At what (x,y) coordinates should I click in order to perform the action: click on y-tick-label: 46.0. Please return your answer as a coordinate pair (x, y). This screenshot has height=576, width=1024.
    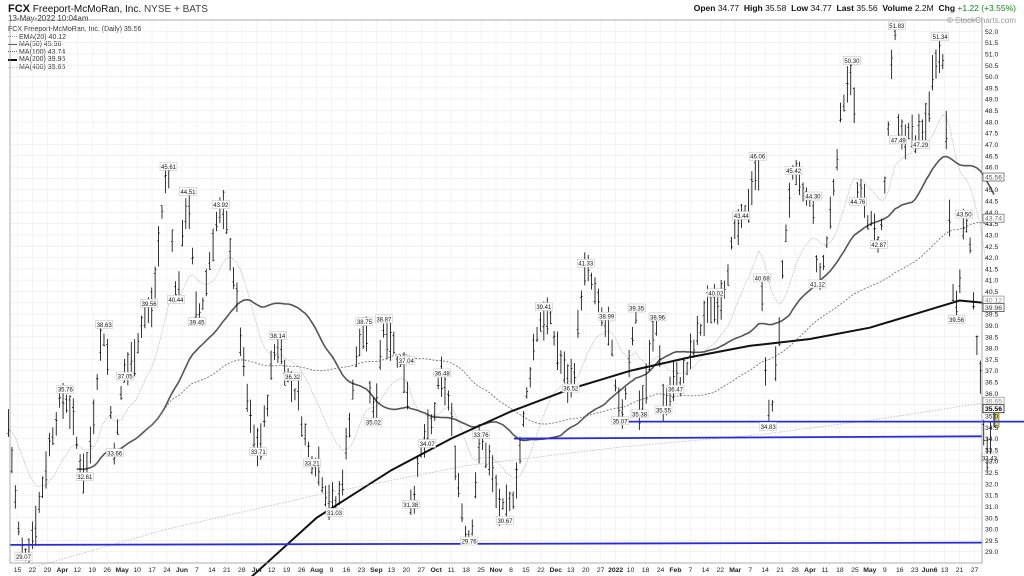
    Looking at the image, I should click on (991, 168).